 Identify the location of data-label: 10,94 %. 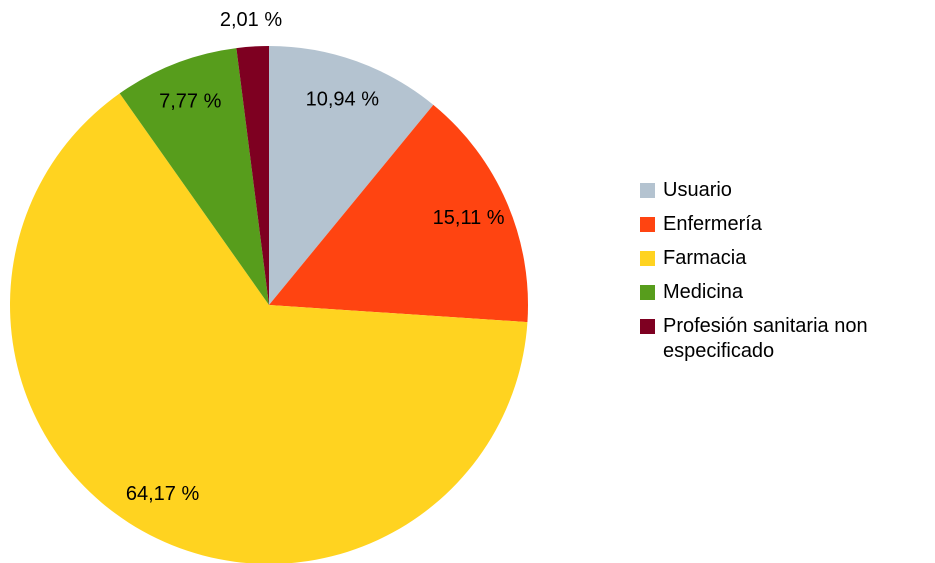
(343, 99).